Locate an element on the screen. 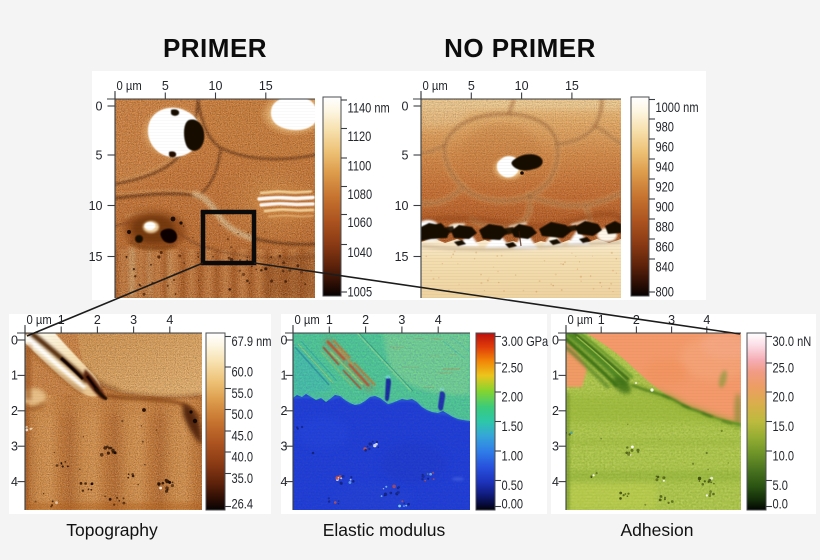 Image resolution: width=820 pixels, height=560 pixels. topography-colorbar: 67.9 nm 60.0 55.0 50.0 45.0 40.0 35.0 26.4 is located at coordinates (238, 422).